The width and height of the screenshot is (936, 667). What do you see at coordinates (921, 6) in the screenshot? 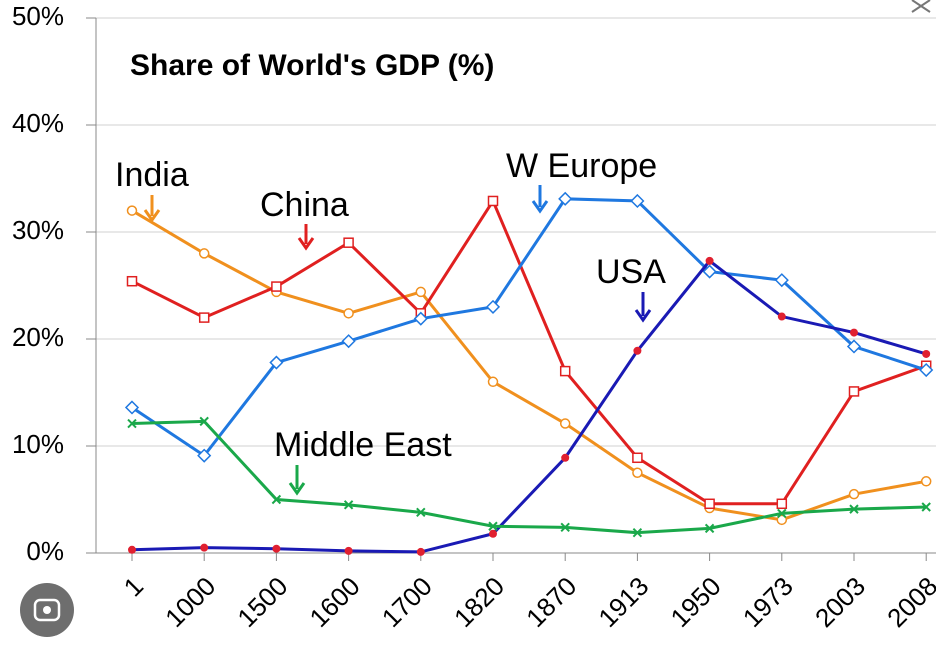
I see `close-icon` at bounding box center [921, 6].